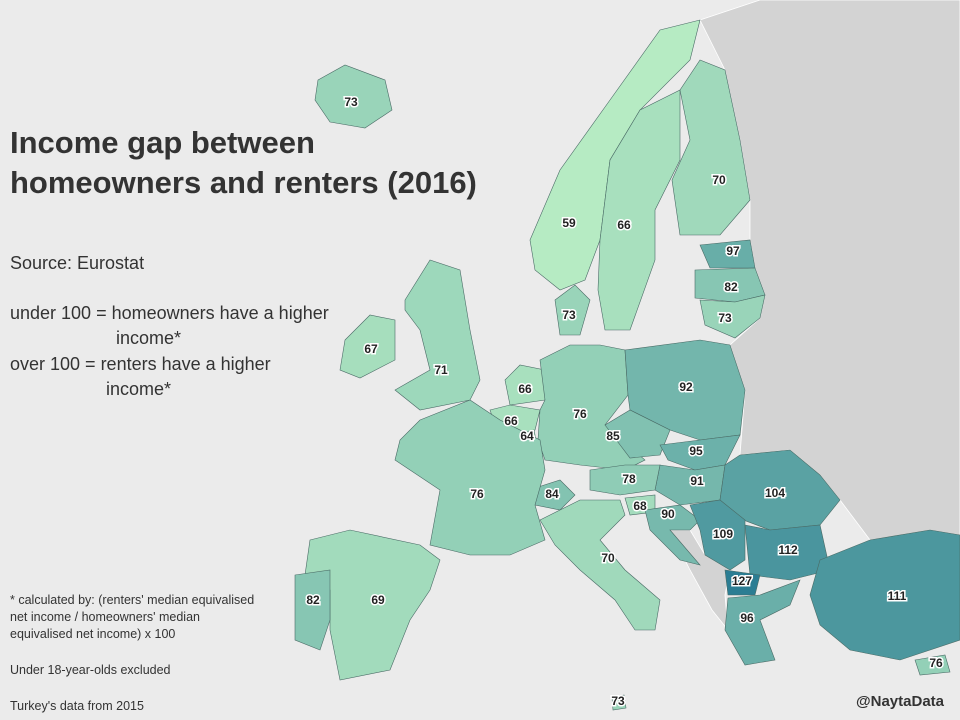 This screenshot has height=720, width=960. What do you see at coordinates (378, 600) in the screenshot?
I see `region-label: 69` at bounding box center [378, 600].